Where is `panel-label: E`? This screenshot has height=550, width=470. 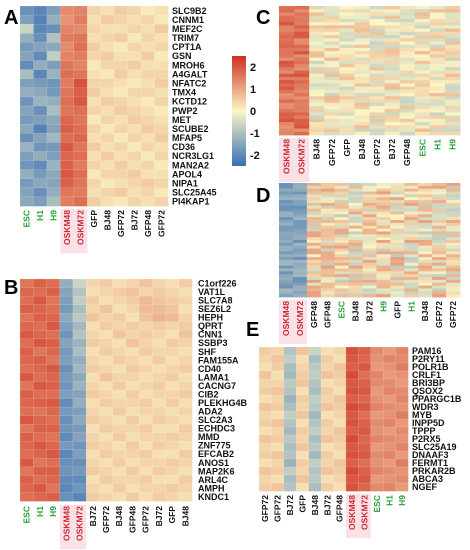 panel-label: E is located at coordinates (252, 330).